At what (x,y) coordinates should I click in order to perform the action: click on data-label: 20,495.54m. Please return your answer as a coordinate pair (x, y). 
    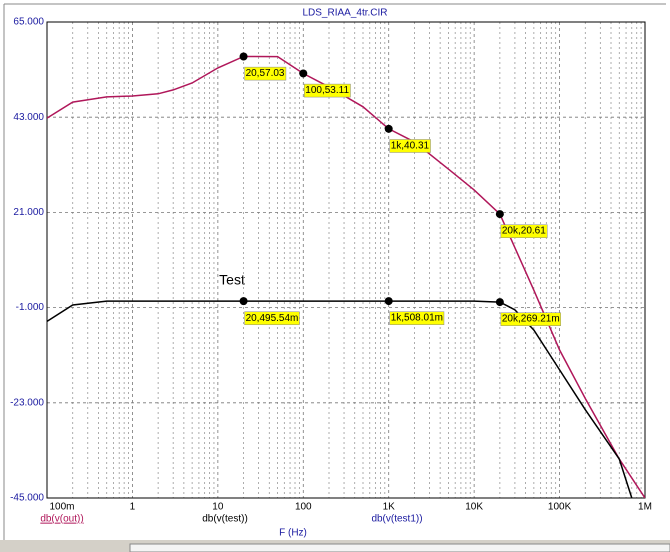
    Looking at the image, I should click on (272, 318).